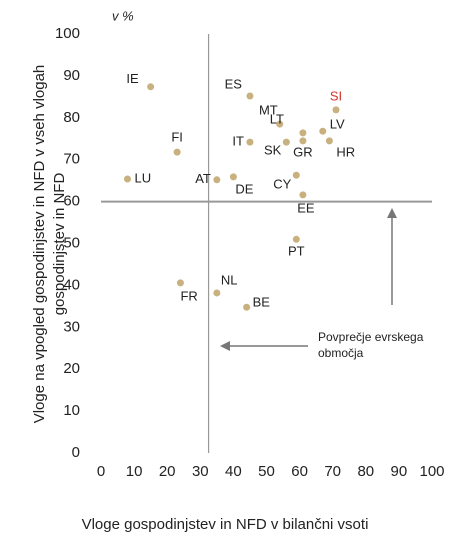  I want to click on y-tick-label: 70, so click(71, 159).